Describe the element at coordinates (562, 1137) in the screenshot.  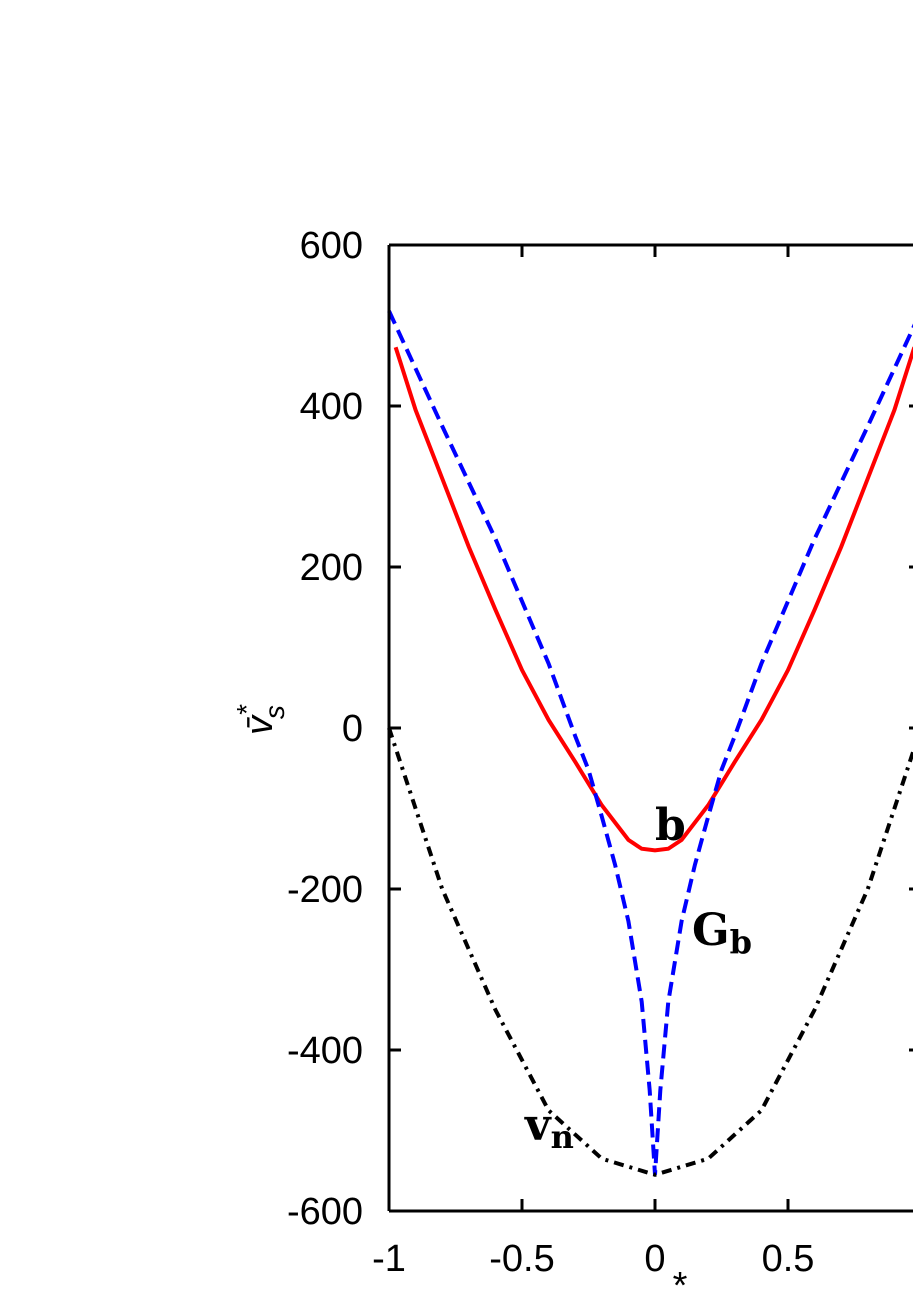
I see `annotation-sub: n` at that location.